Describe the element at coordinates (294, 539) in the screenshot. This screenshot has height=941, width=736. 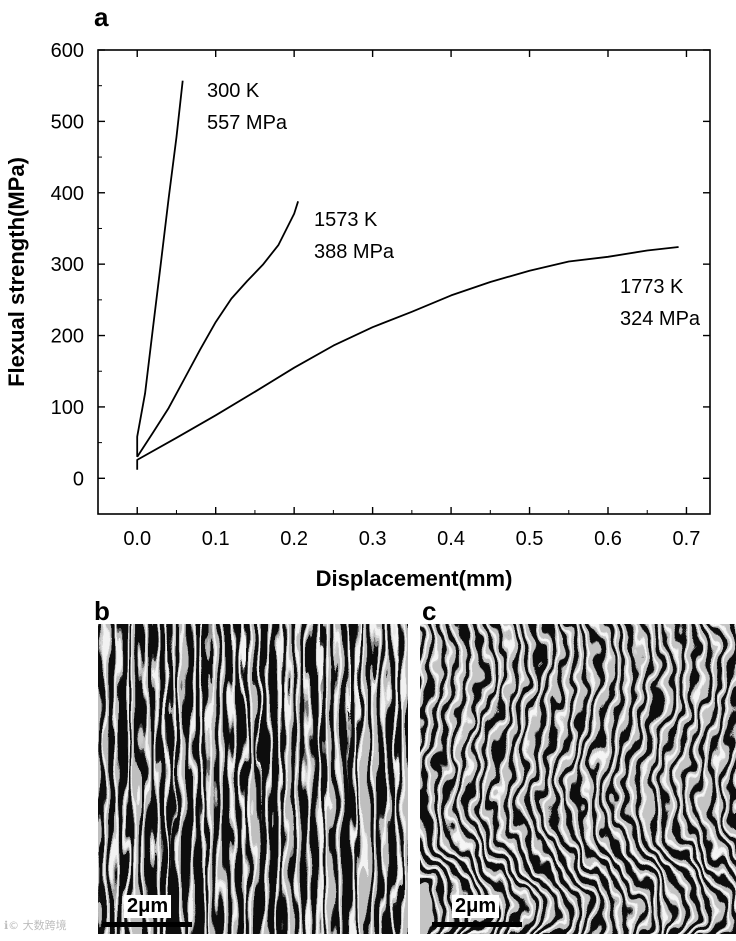
I see `x-tick-label: 0.2` at that location.